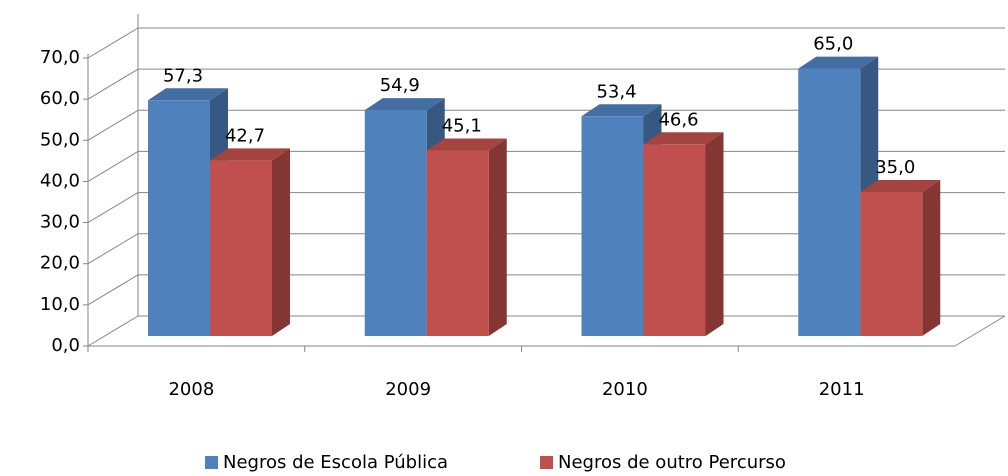 This screenshot has height=476, width=1008. Describe the element at coordinates (672, 462) in the screenshot. I see `legend-label: Negros de outro Percurso` at that location.